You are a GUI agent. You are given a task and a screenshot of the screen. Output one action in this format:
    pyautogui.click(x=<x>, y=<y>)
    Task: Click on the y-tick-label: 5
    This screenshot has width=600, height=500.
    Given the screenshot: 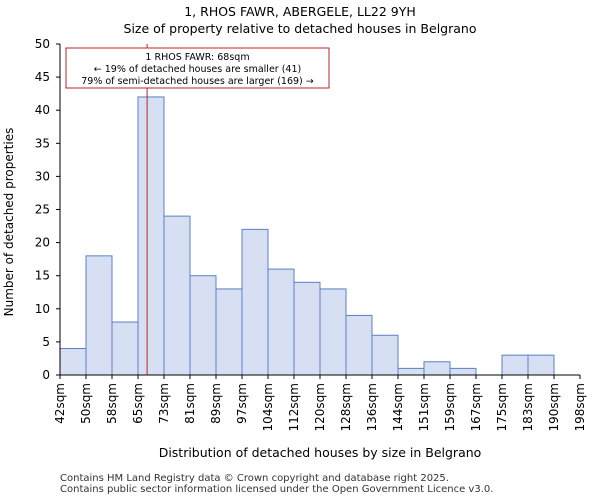 What is the action you would take?
    pyautogui.click(x=46, y=342)
    